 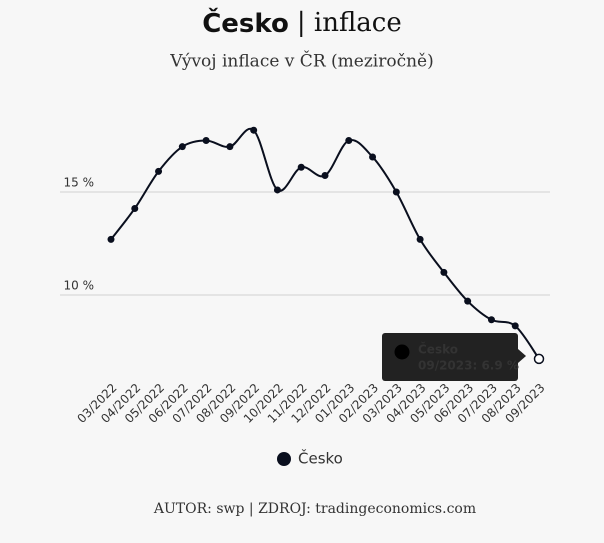 I want to click on tooltip-text: 09/2023: 6.9 %, so click(x=468, y=366).